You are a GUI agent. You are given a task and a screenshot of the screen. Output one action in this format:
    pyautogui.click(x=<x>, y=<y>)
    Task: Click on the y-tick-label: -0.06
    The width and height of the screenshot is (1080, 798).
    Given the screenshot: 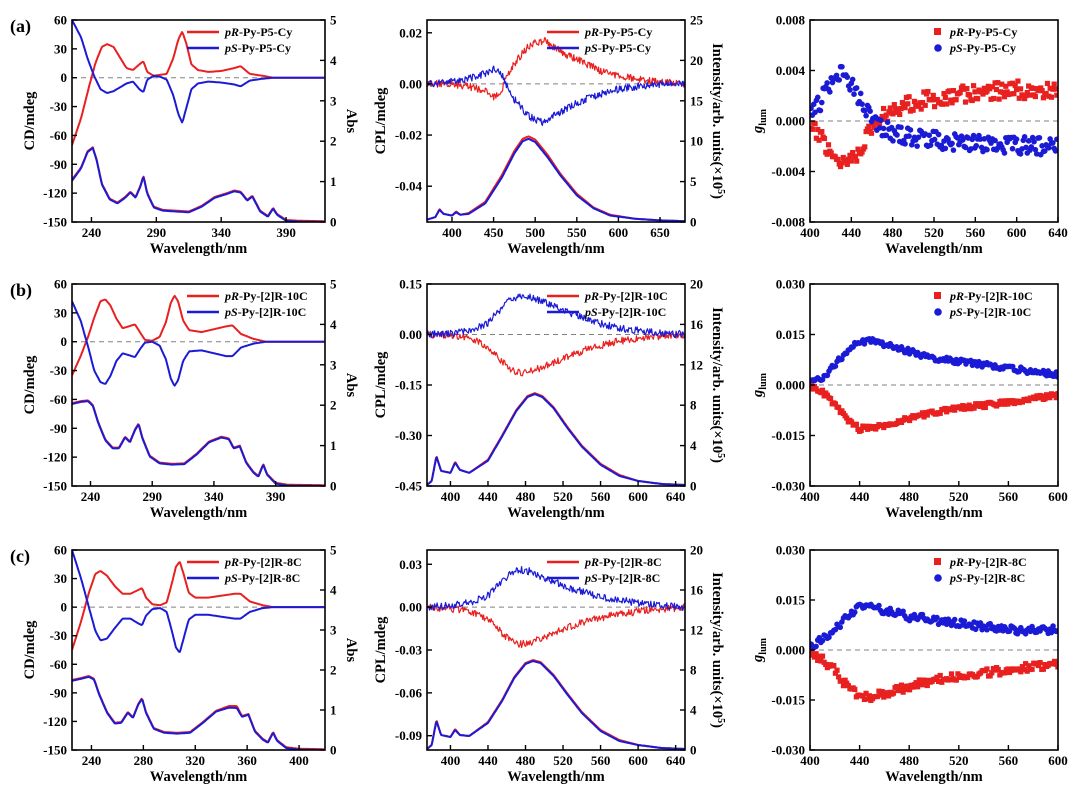 What is the action you would take?
    pyautogui.click(x=409, y=692)
    